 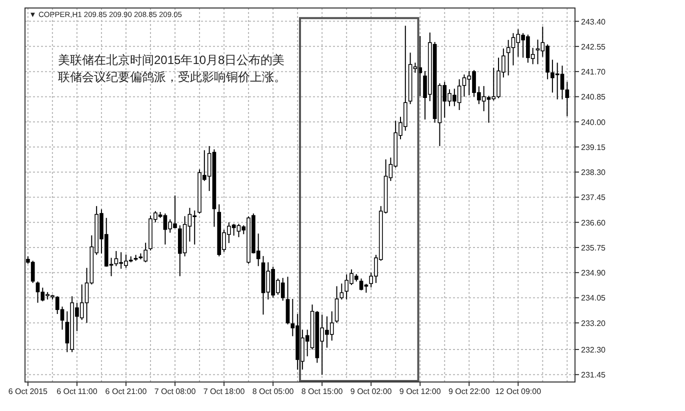 I want to click on y-tick-label: 241.70, so click(x=593, y=72).